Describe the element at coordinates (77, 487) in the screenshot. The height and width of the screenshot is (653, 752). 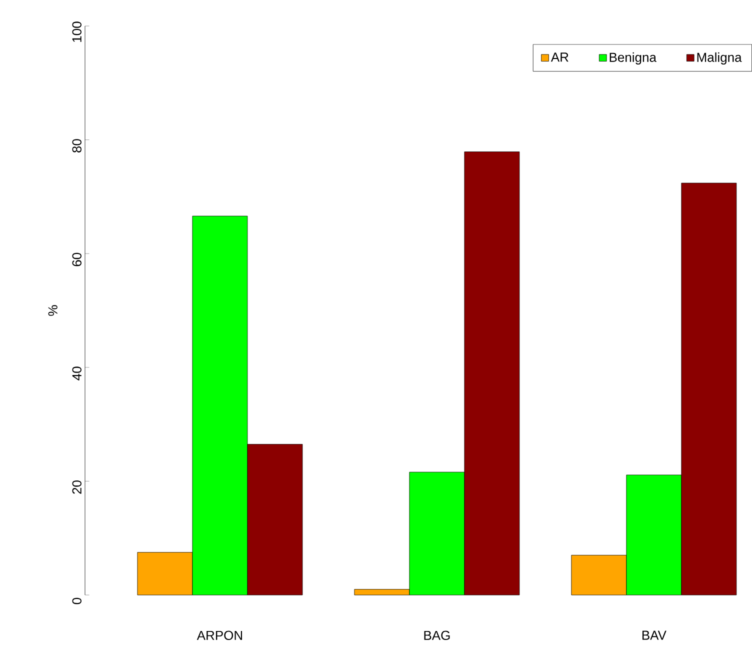
I see `y-tick-label: 20` at that location.